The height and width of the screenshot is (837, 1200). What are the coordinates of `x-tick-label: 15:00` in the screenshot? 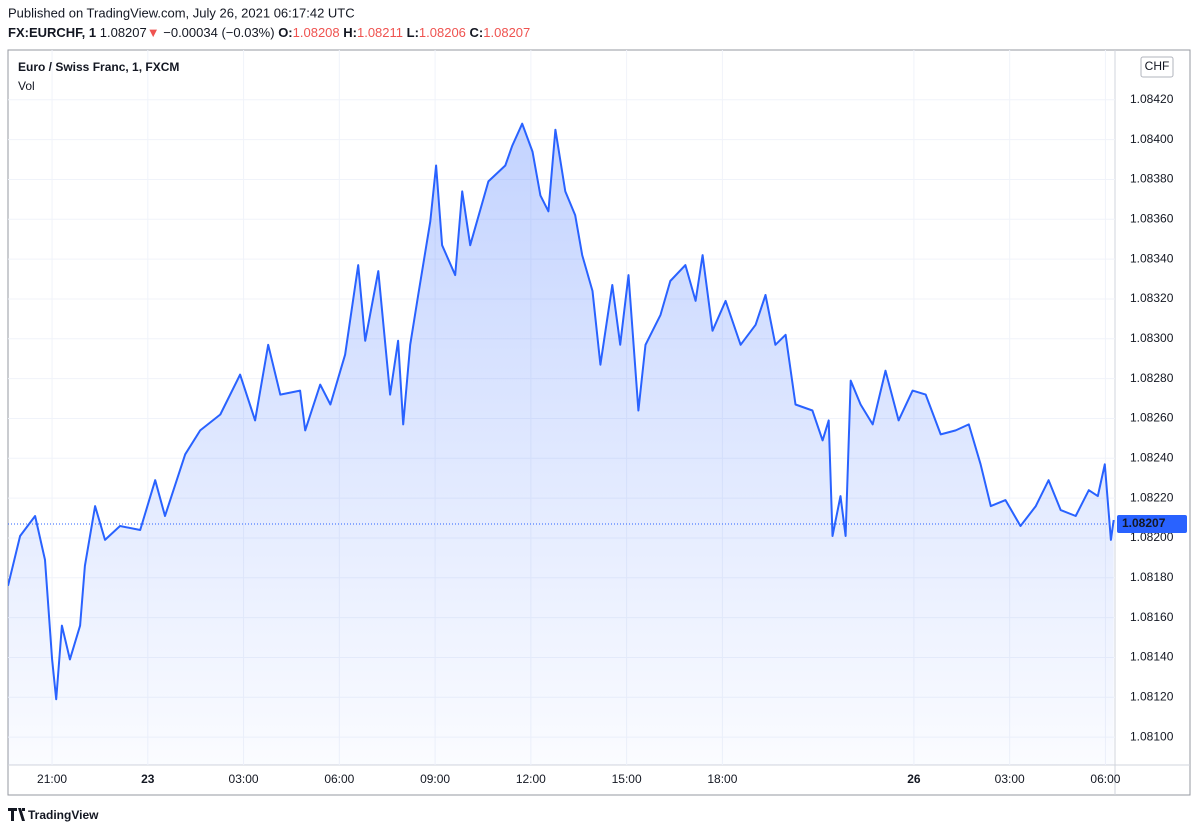 It's located at (627, 779).